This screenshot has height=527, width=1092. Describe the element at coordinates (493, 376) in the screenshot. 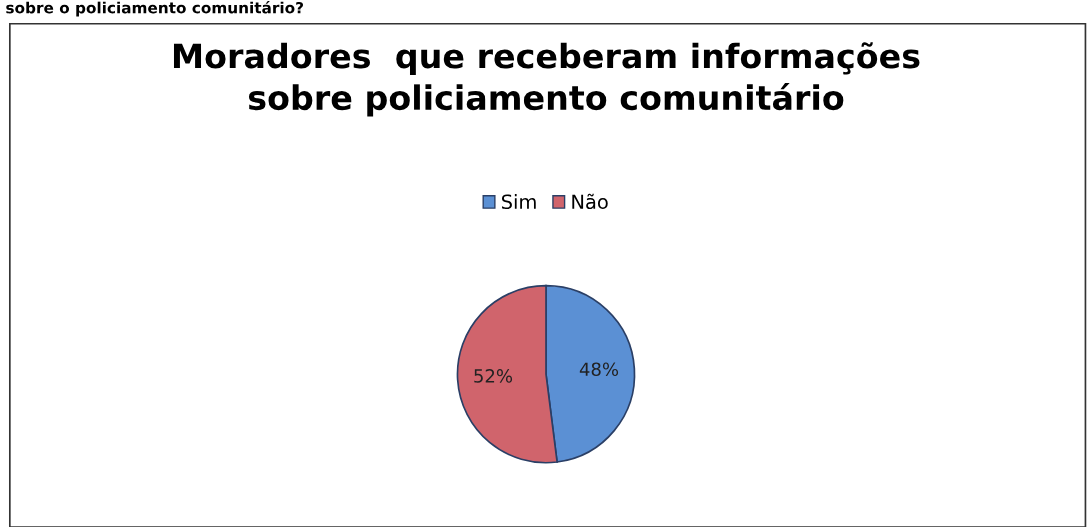

I see `data-label: 52%` at that location.